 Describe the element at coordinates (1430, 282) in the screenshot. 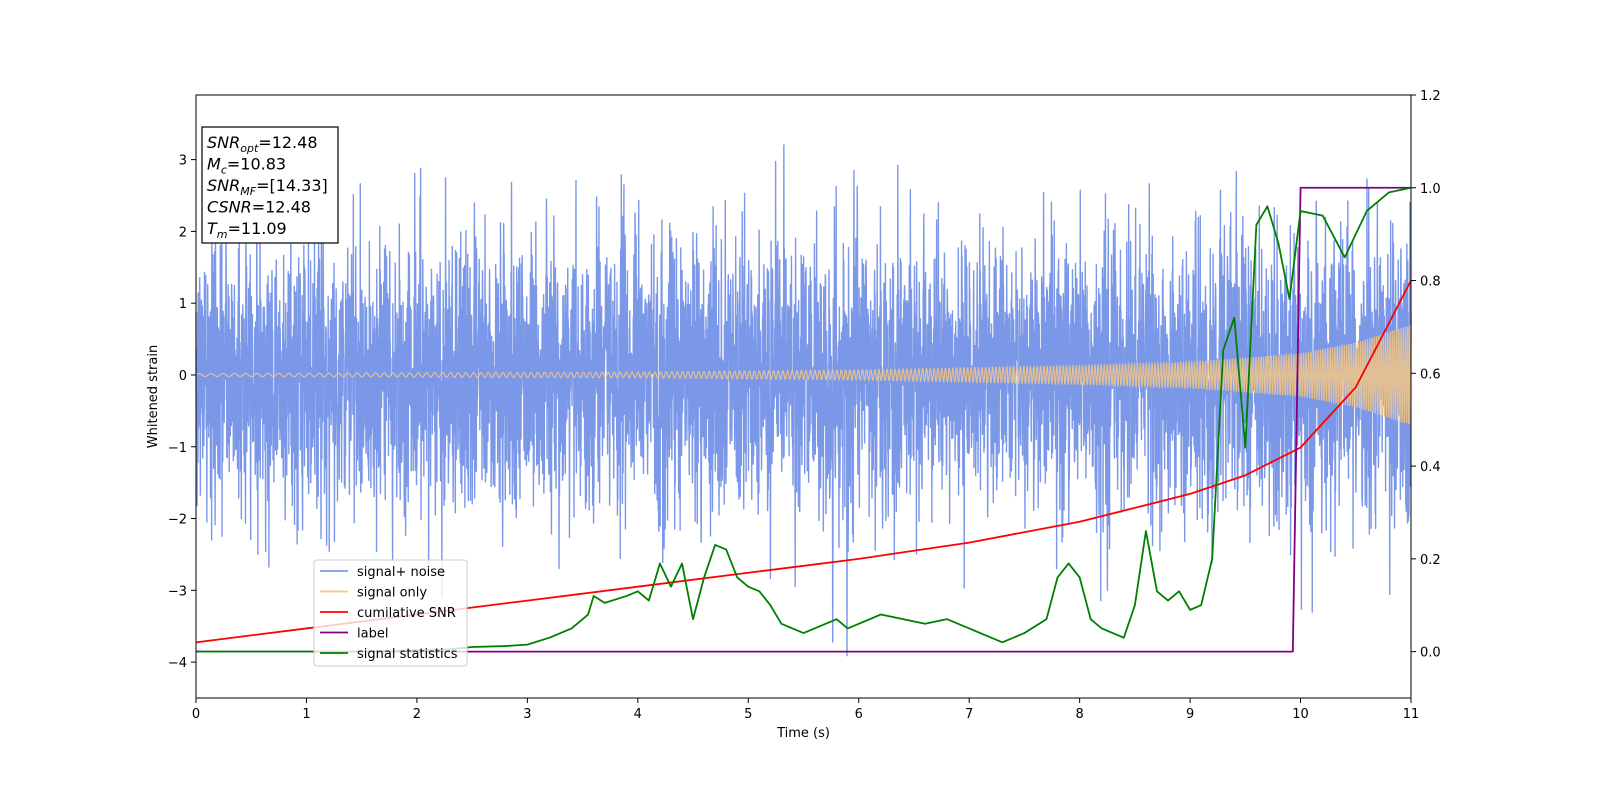

I see `y-right-tick-label: 0.8` at that location.